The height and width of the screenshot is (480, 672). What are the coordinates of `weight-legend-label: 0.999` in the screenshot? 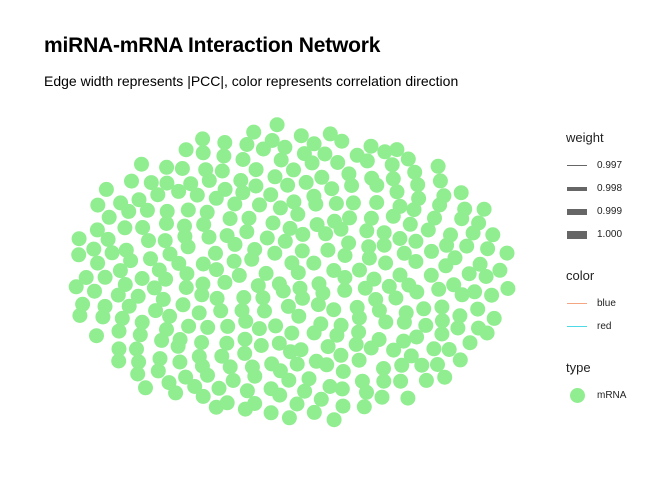 It's located at (610, 211).